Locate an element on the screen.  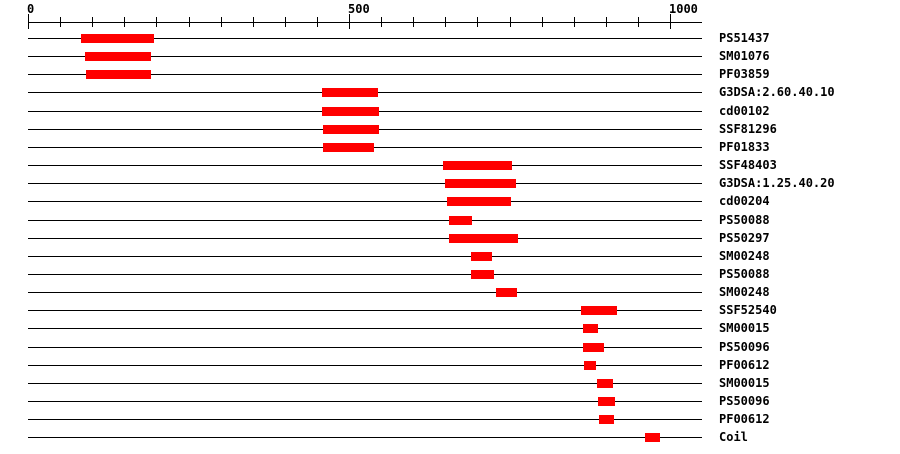
track-label: cd00204 is located at coordinates (744, 201).